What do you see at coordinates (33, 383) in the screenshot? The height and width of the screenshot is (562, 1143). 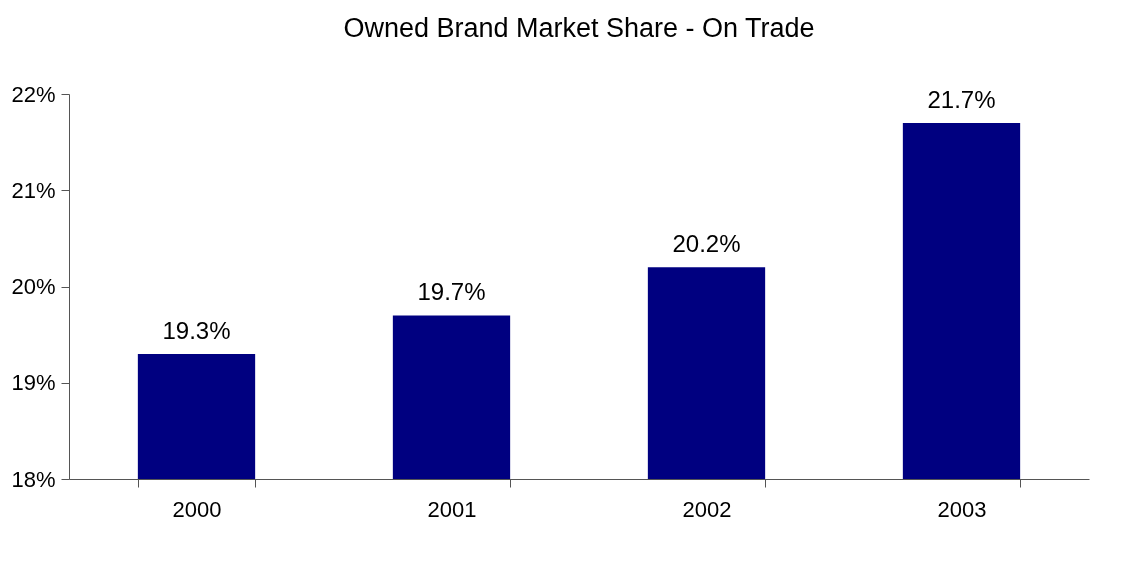 I see `y-tick-label: 19%` at bounding box center [33, 383].